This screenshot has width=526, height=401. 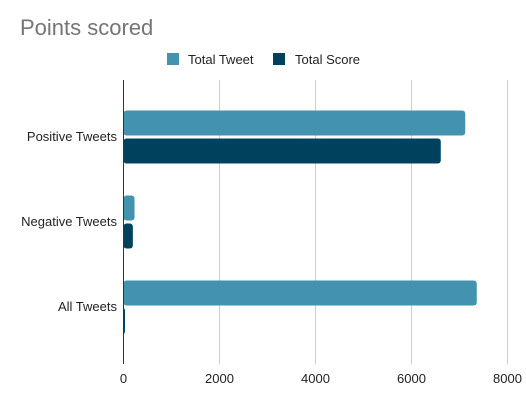 I want to click on bar-positive-tweets-total-tweet, so click(x=294, y=123).